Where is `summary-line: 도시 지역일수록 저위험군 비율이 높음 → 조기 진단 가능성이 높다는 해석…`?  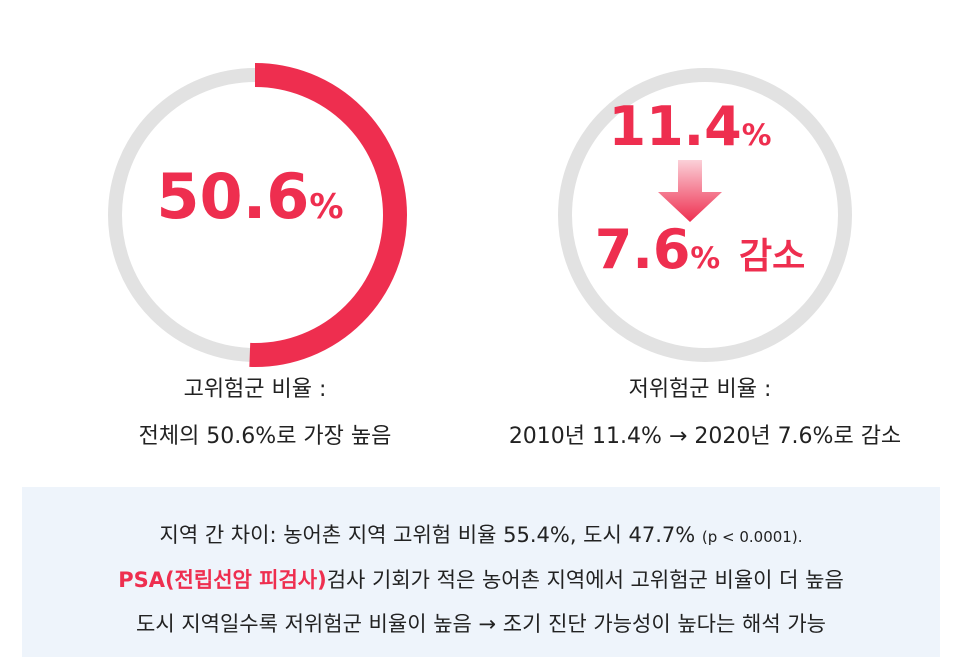
summary-line: 도시 지역일수록 저위험군 비율이 높음 → 조기 진단 가능성이 높다는 해석… is located at coordinates (481, 624).